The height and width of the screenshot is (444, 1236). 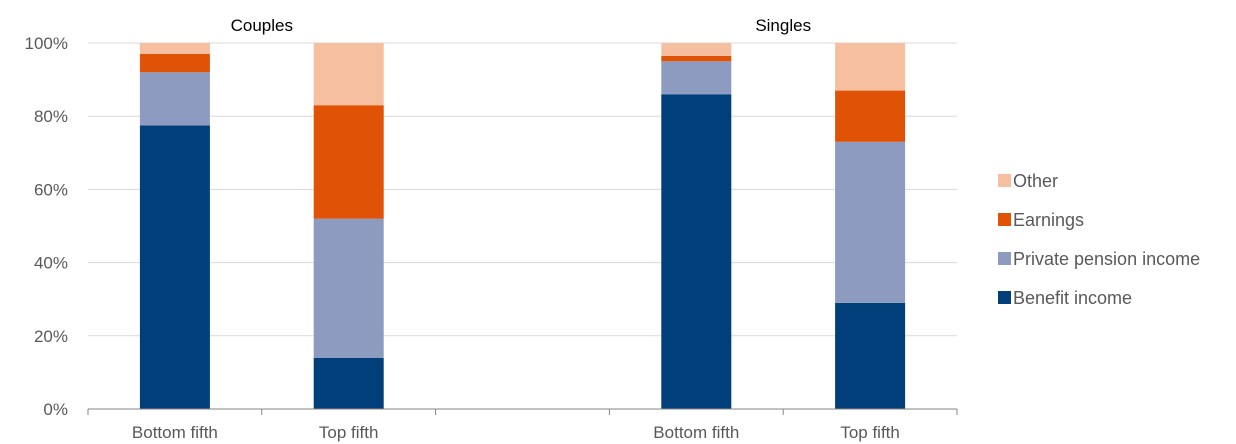 What do you see at coordinates (46, 43) in the screenshot?
I see `y-tick-label: 100%` at bounding box center [46, 43].